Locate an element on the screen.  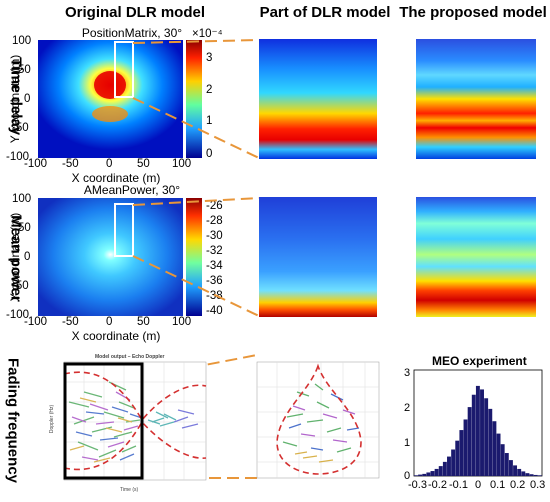
doppler-plot-title: Model output – Echo Doppler is located at coordinates (130, 357).